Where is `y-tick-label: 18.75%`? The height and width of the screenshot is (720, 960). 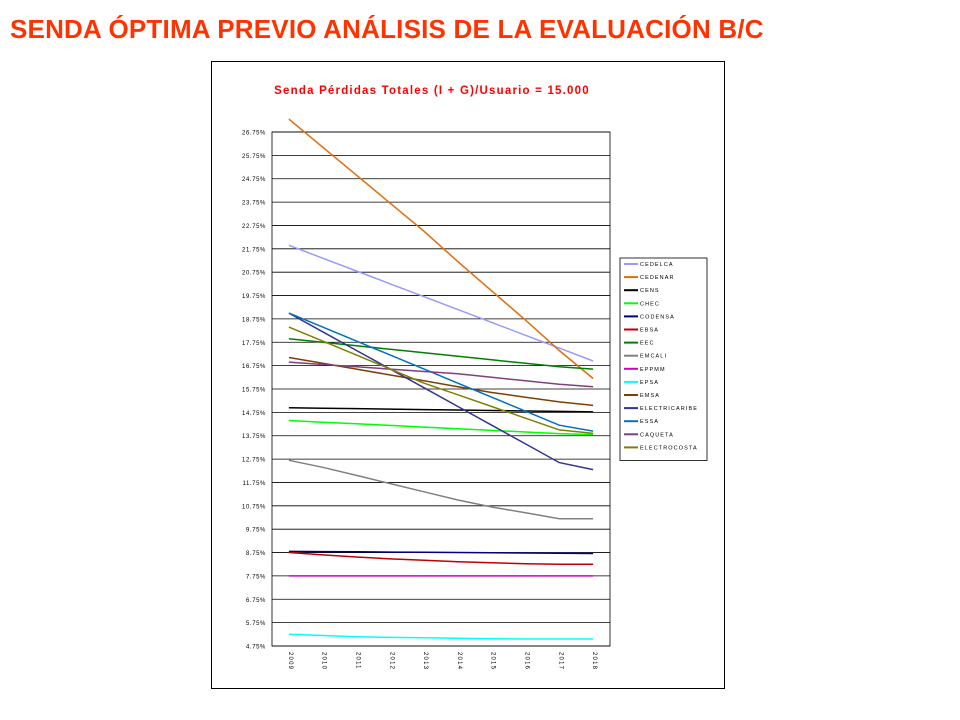
y-tick-label: 18.75% is located at coordinates (254, 320).